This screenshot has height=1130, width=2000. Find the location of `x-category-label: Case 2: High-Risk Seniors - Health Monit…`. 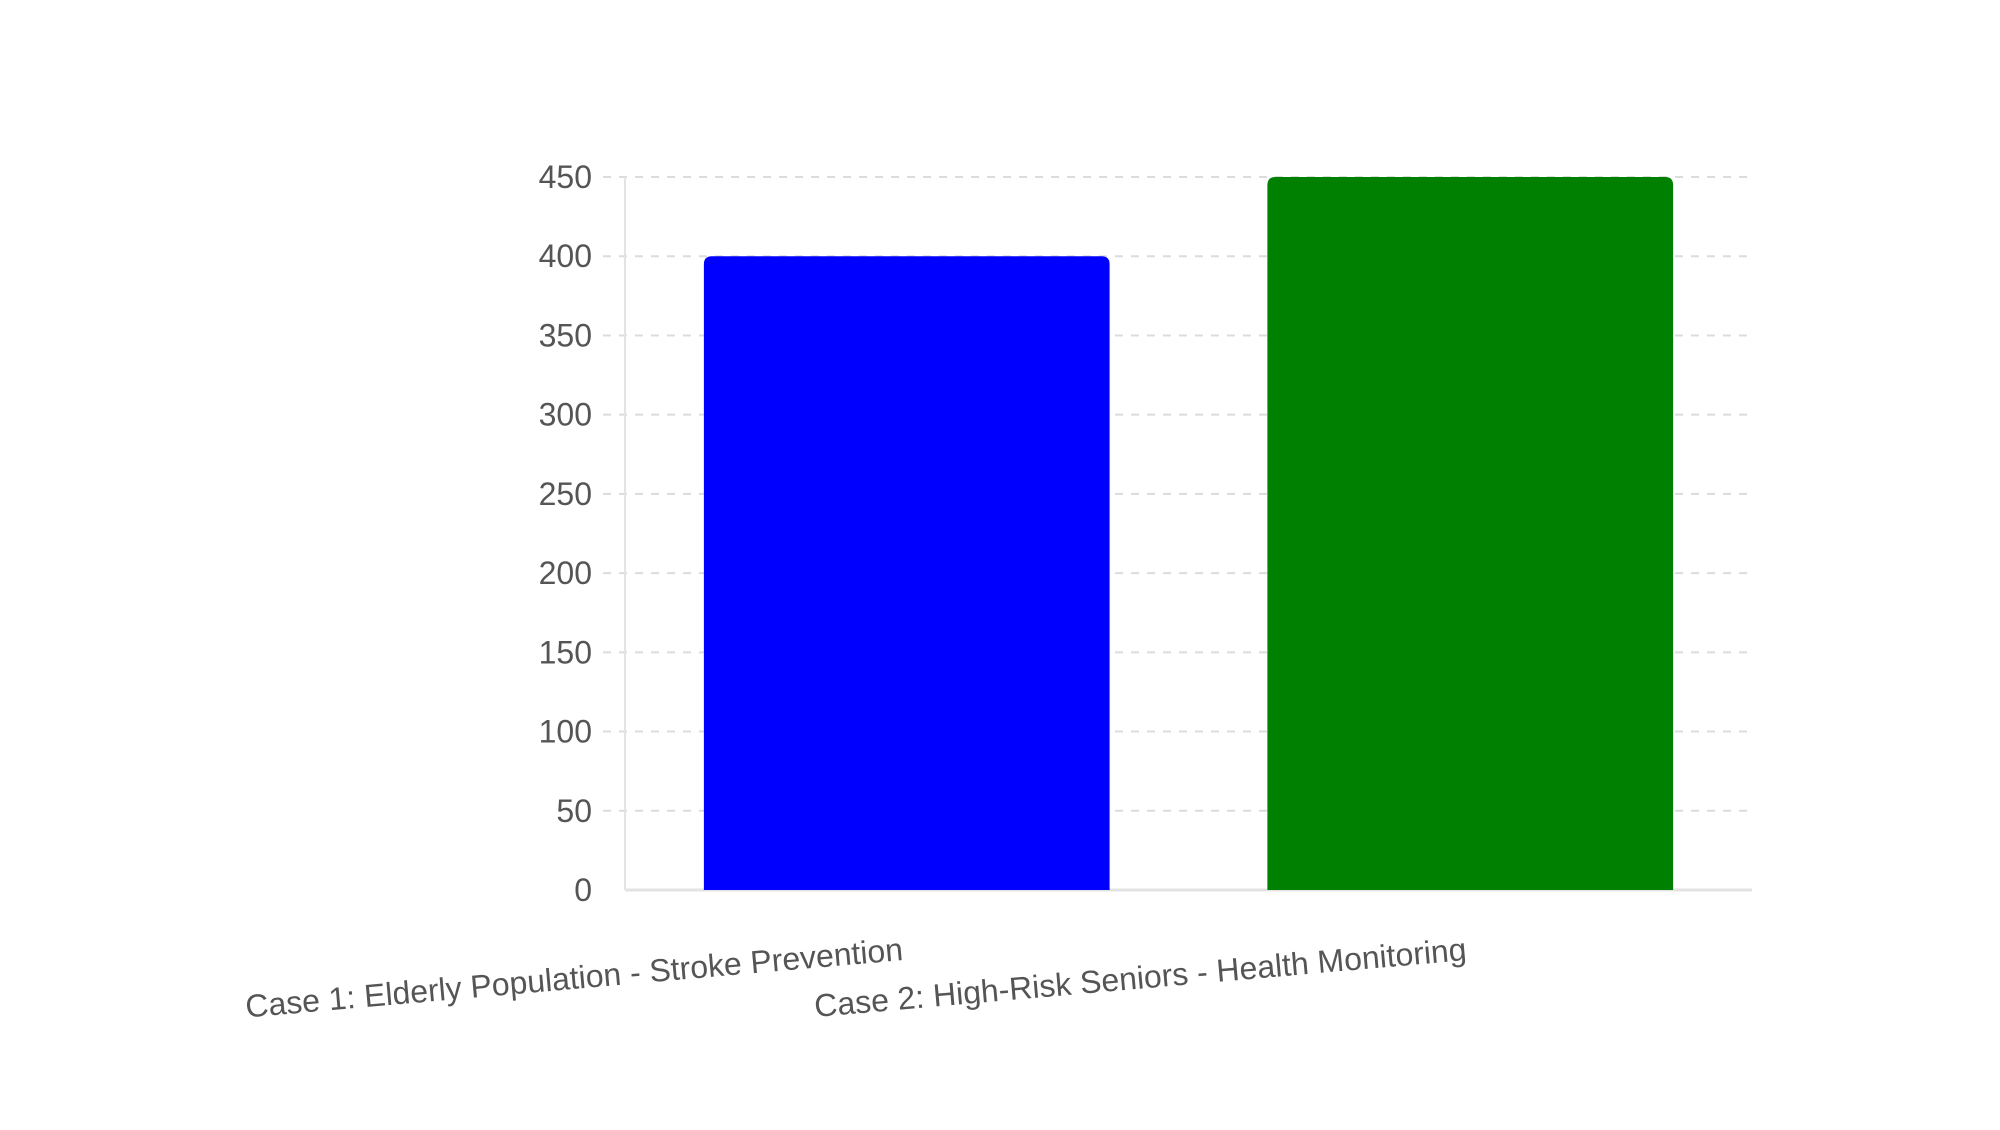

x-category-label: Case 2: High-Risk Seniors - Health Monit… is located at coordinates (1140, 977).